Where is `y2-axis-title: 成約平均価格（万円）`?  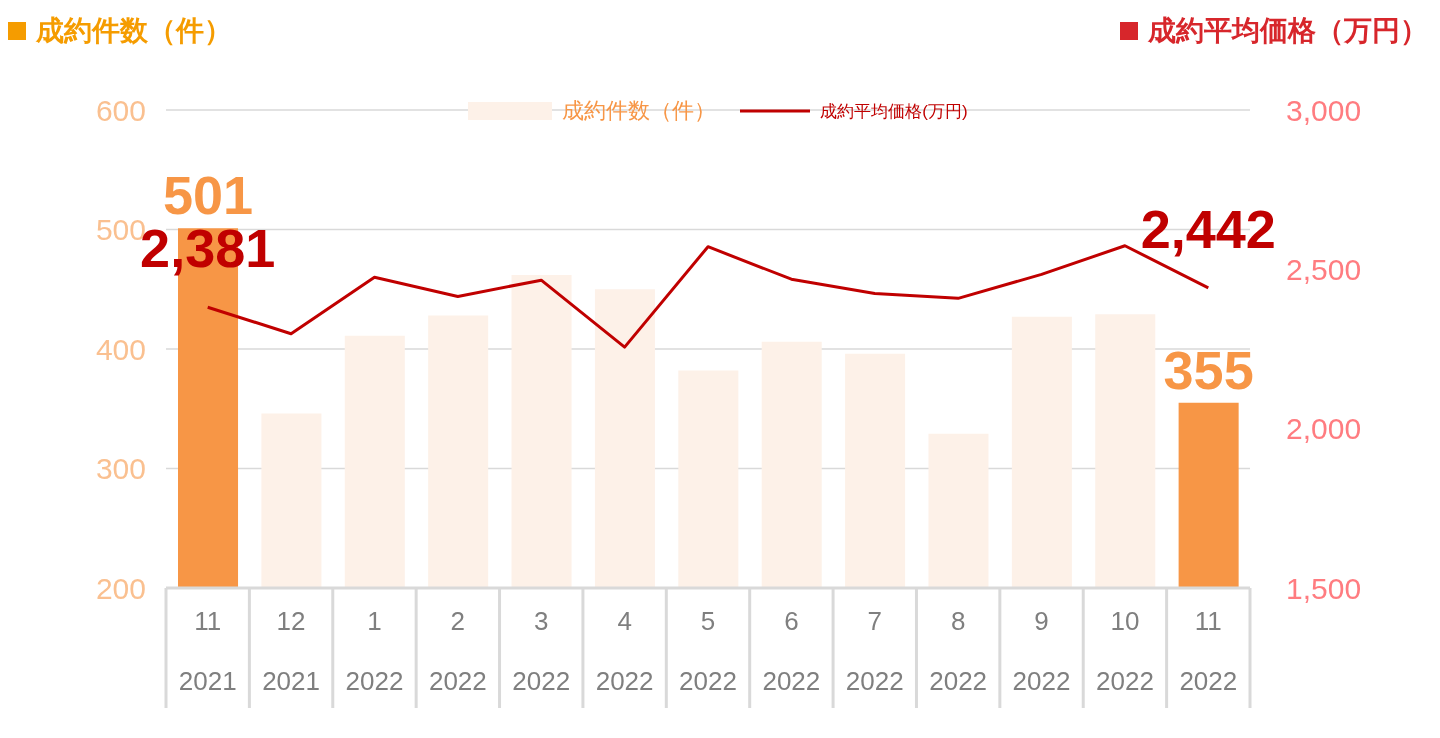
y2-axis-title: 成約平均価格（万円） is located at coordinates (1288, 31).